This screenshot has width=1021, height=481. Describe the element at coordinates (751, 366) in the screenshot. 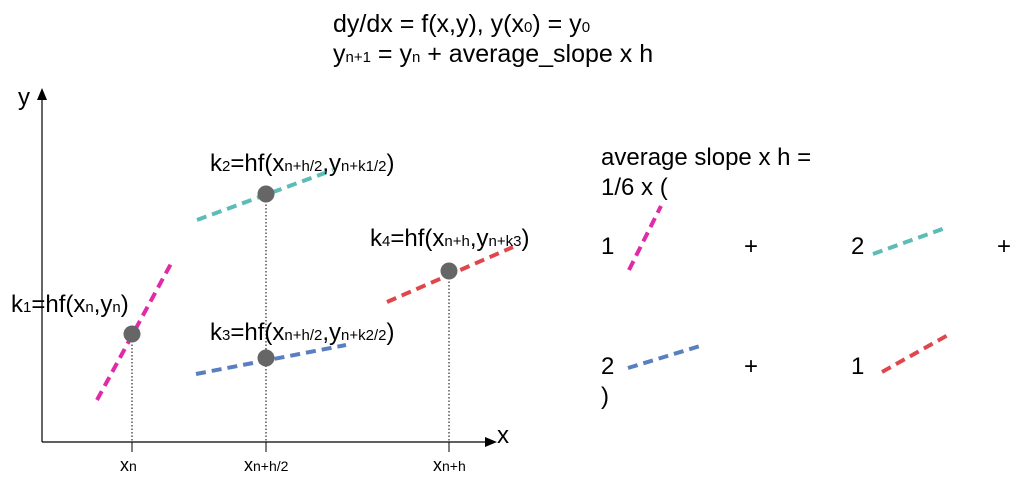

I see `plus-3: +` at that location.